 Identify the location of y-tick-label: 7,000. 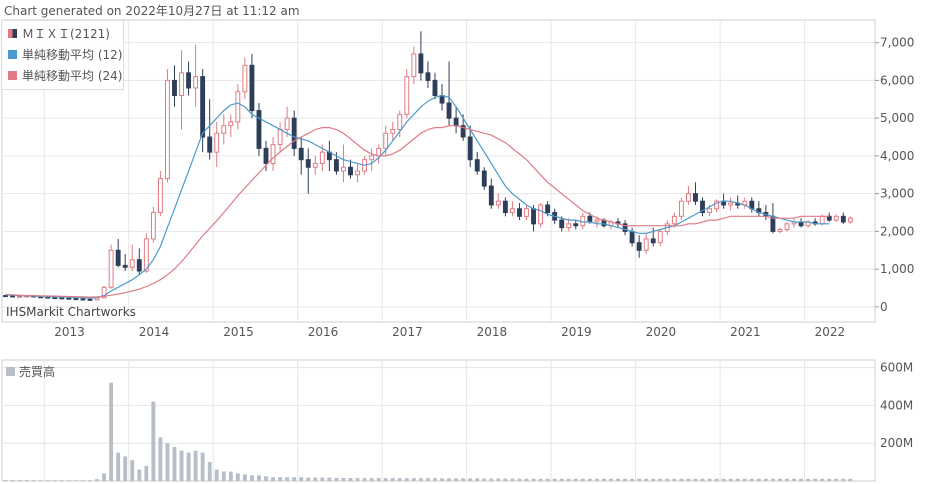
(897, 43).